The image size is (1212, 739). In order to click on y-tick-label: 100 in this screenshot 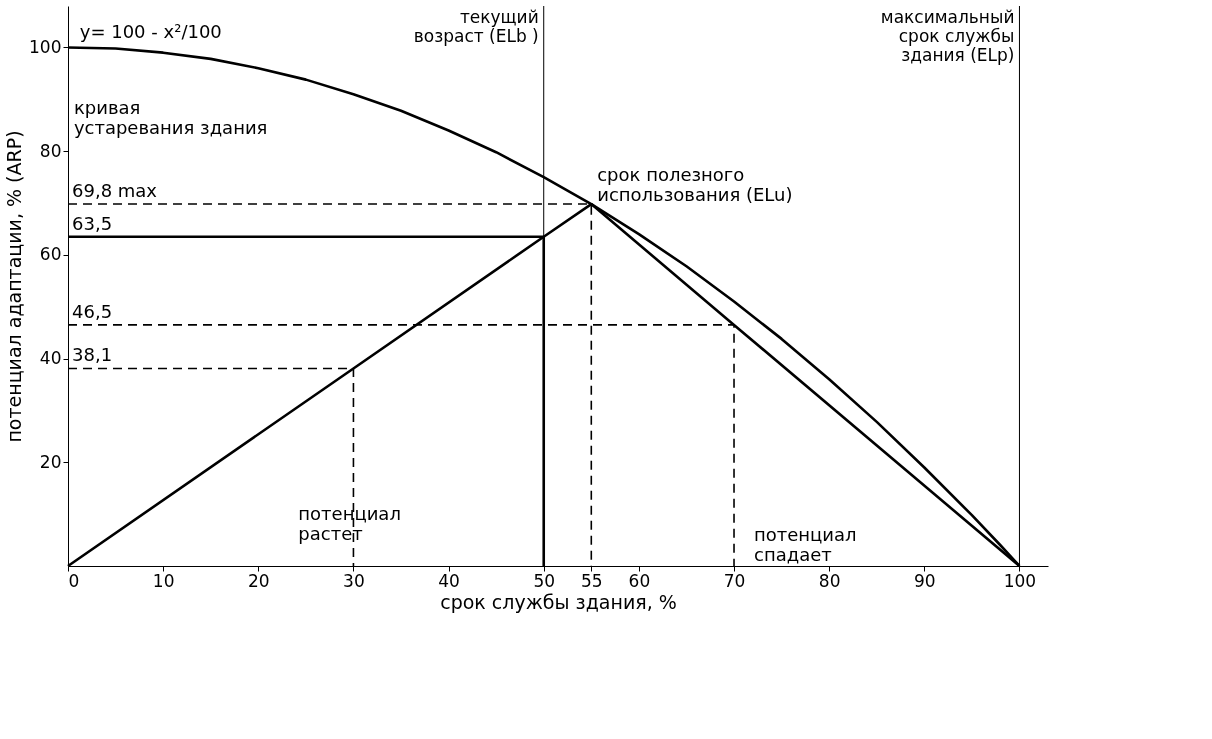, I will do `click(45, 46)`.